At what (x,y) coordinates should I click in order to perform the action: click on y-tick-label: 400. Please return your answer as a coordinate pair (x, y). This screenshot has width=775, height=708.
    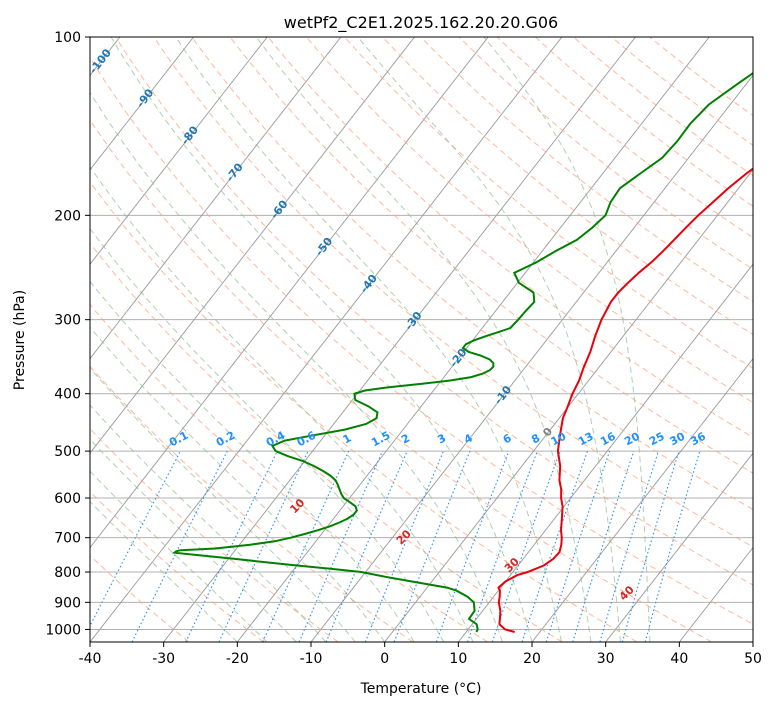
    Looking at the image, I should click on (67, 395).